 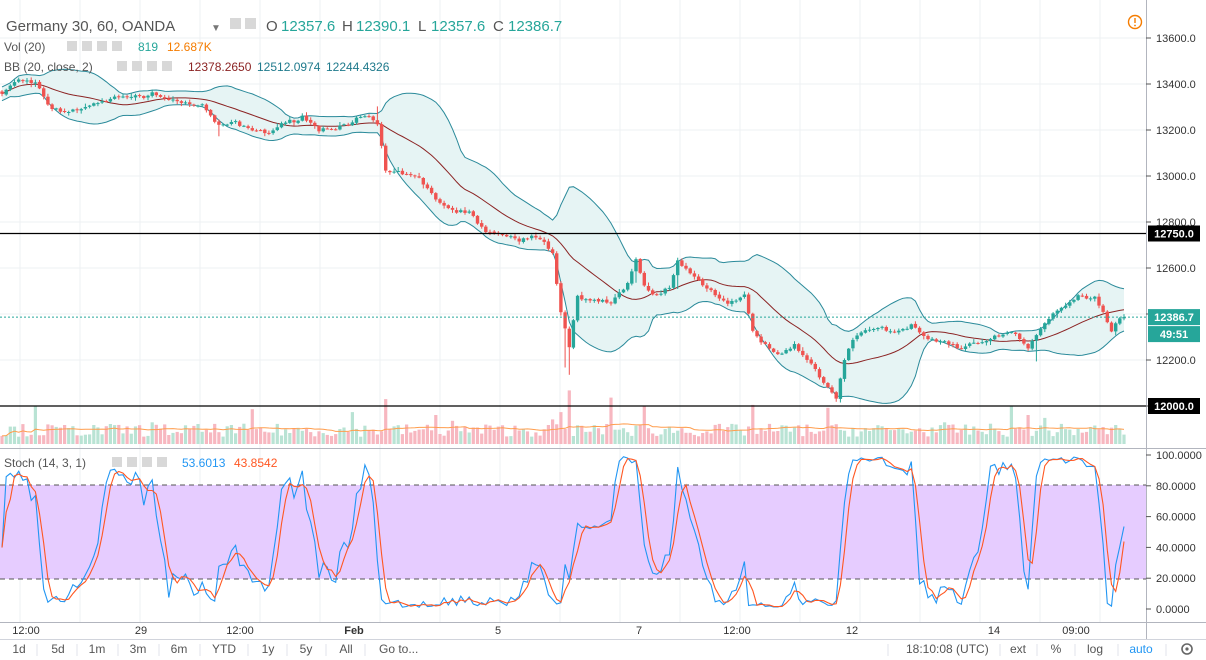 What do you see at coordinates (97, 649) in the screenshot?
I see `range-button-1m: 1m` at bounding box center [97, 649].